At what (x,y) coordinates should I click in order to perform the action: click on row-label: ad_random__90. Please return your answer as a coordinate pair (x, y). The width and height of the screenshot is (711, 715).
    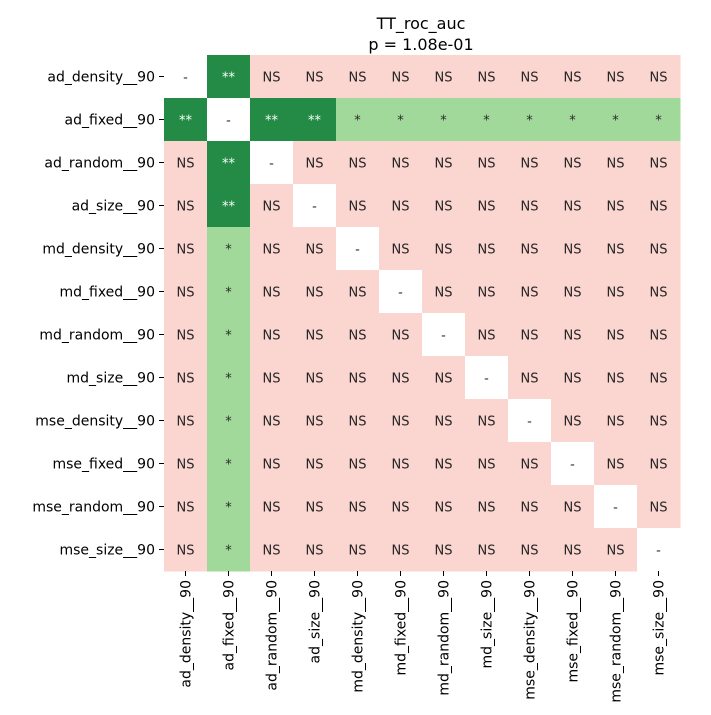
    Looking at the image, I should click on (99, 164).